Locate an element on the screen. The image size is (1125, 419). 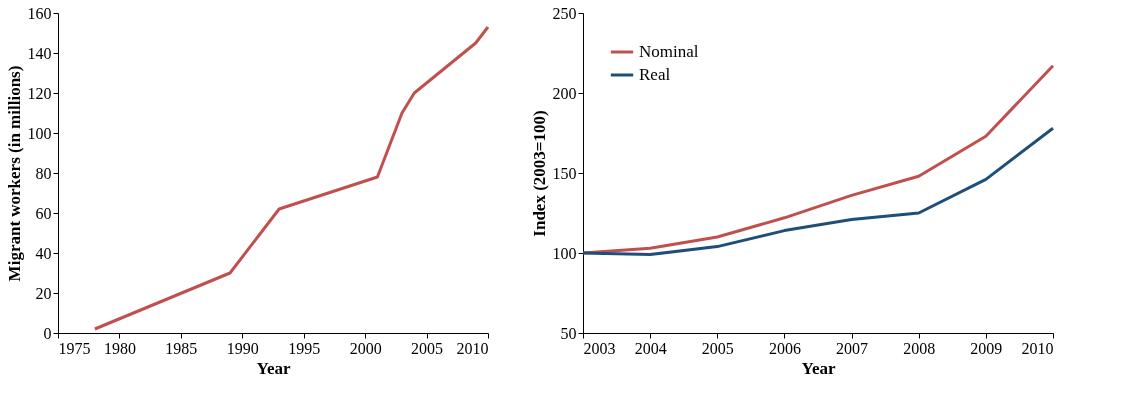
y-tick-label: 60 is located at coordinates (43, 213).